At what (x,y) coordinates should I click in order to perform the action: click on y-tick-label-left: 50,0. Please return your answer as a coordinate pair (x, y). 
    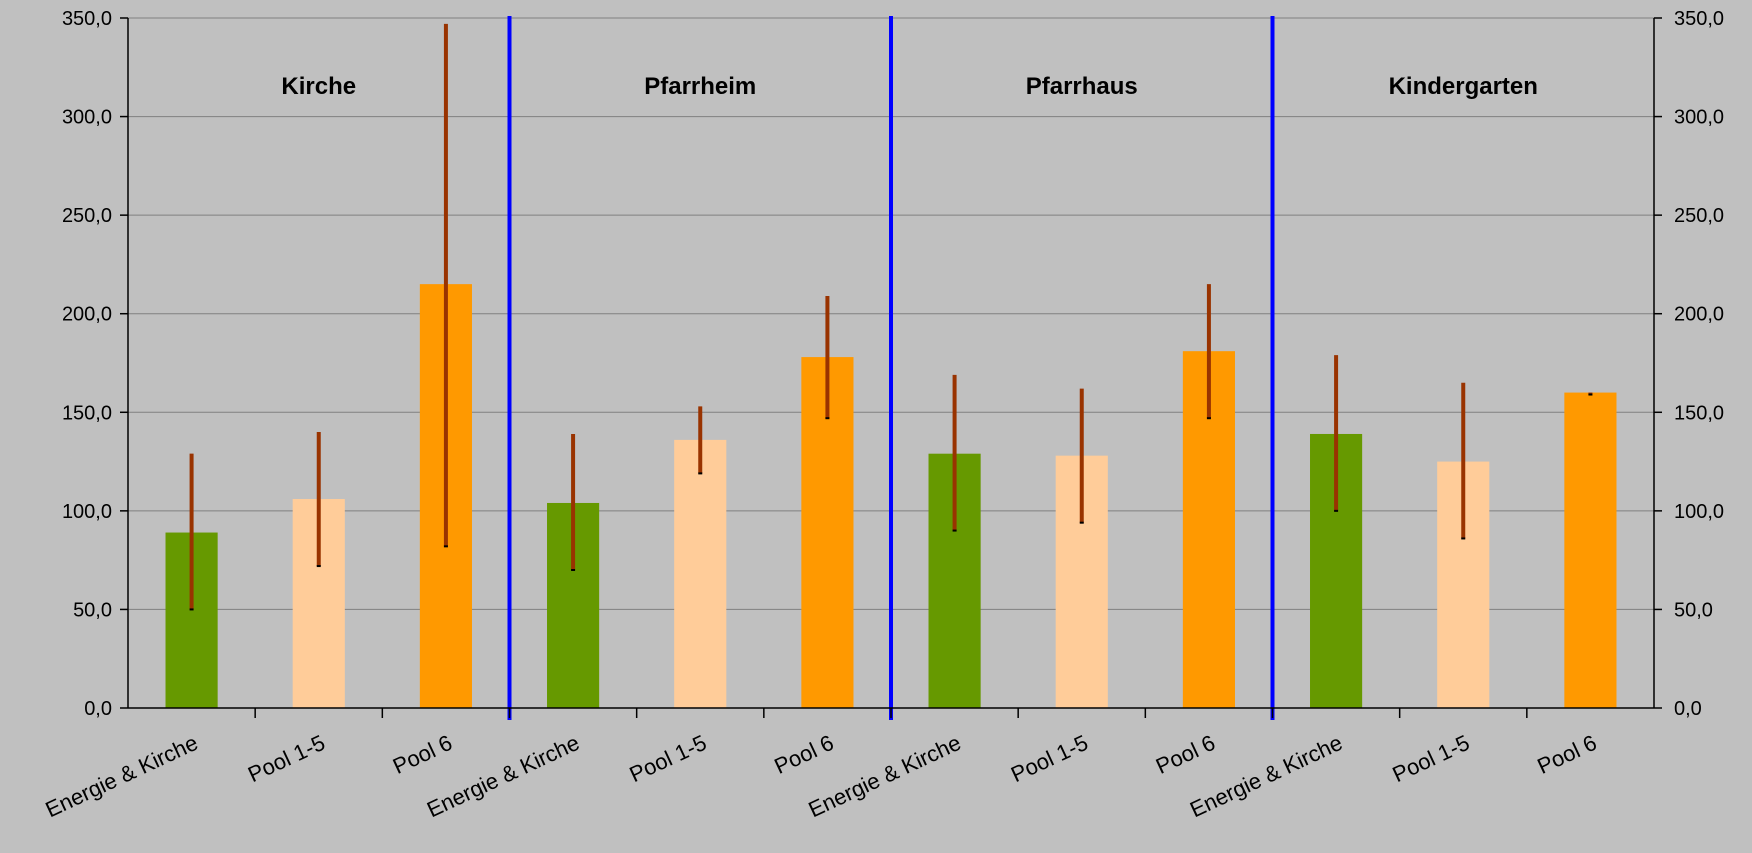
    Looking at the image, I should click on (92, 610).